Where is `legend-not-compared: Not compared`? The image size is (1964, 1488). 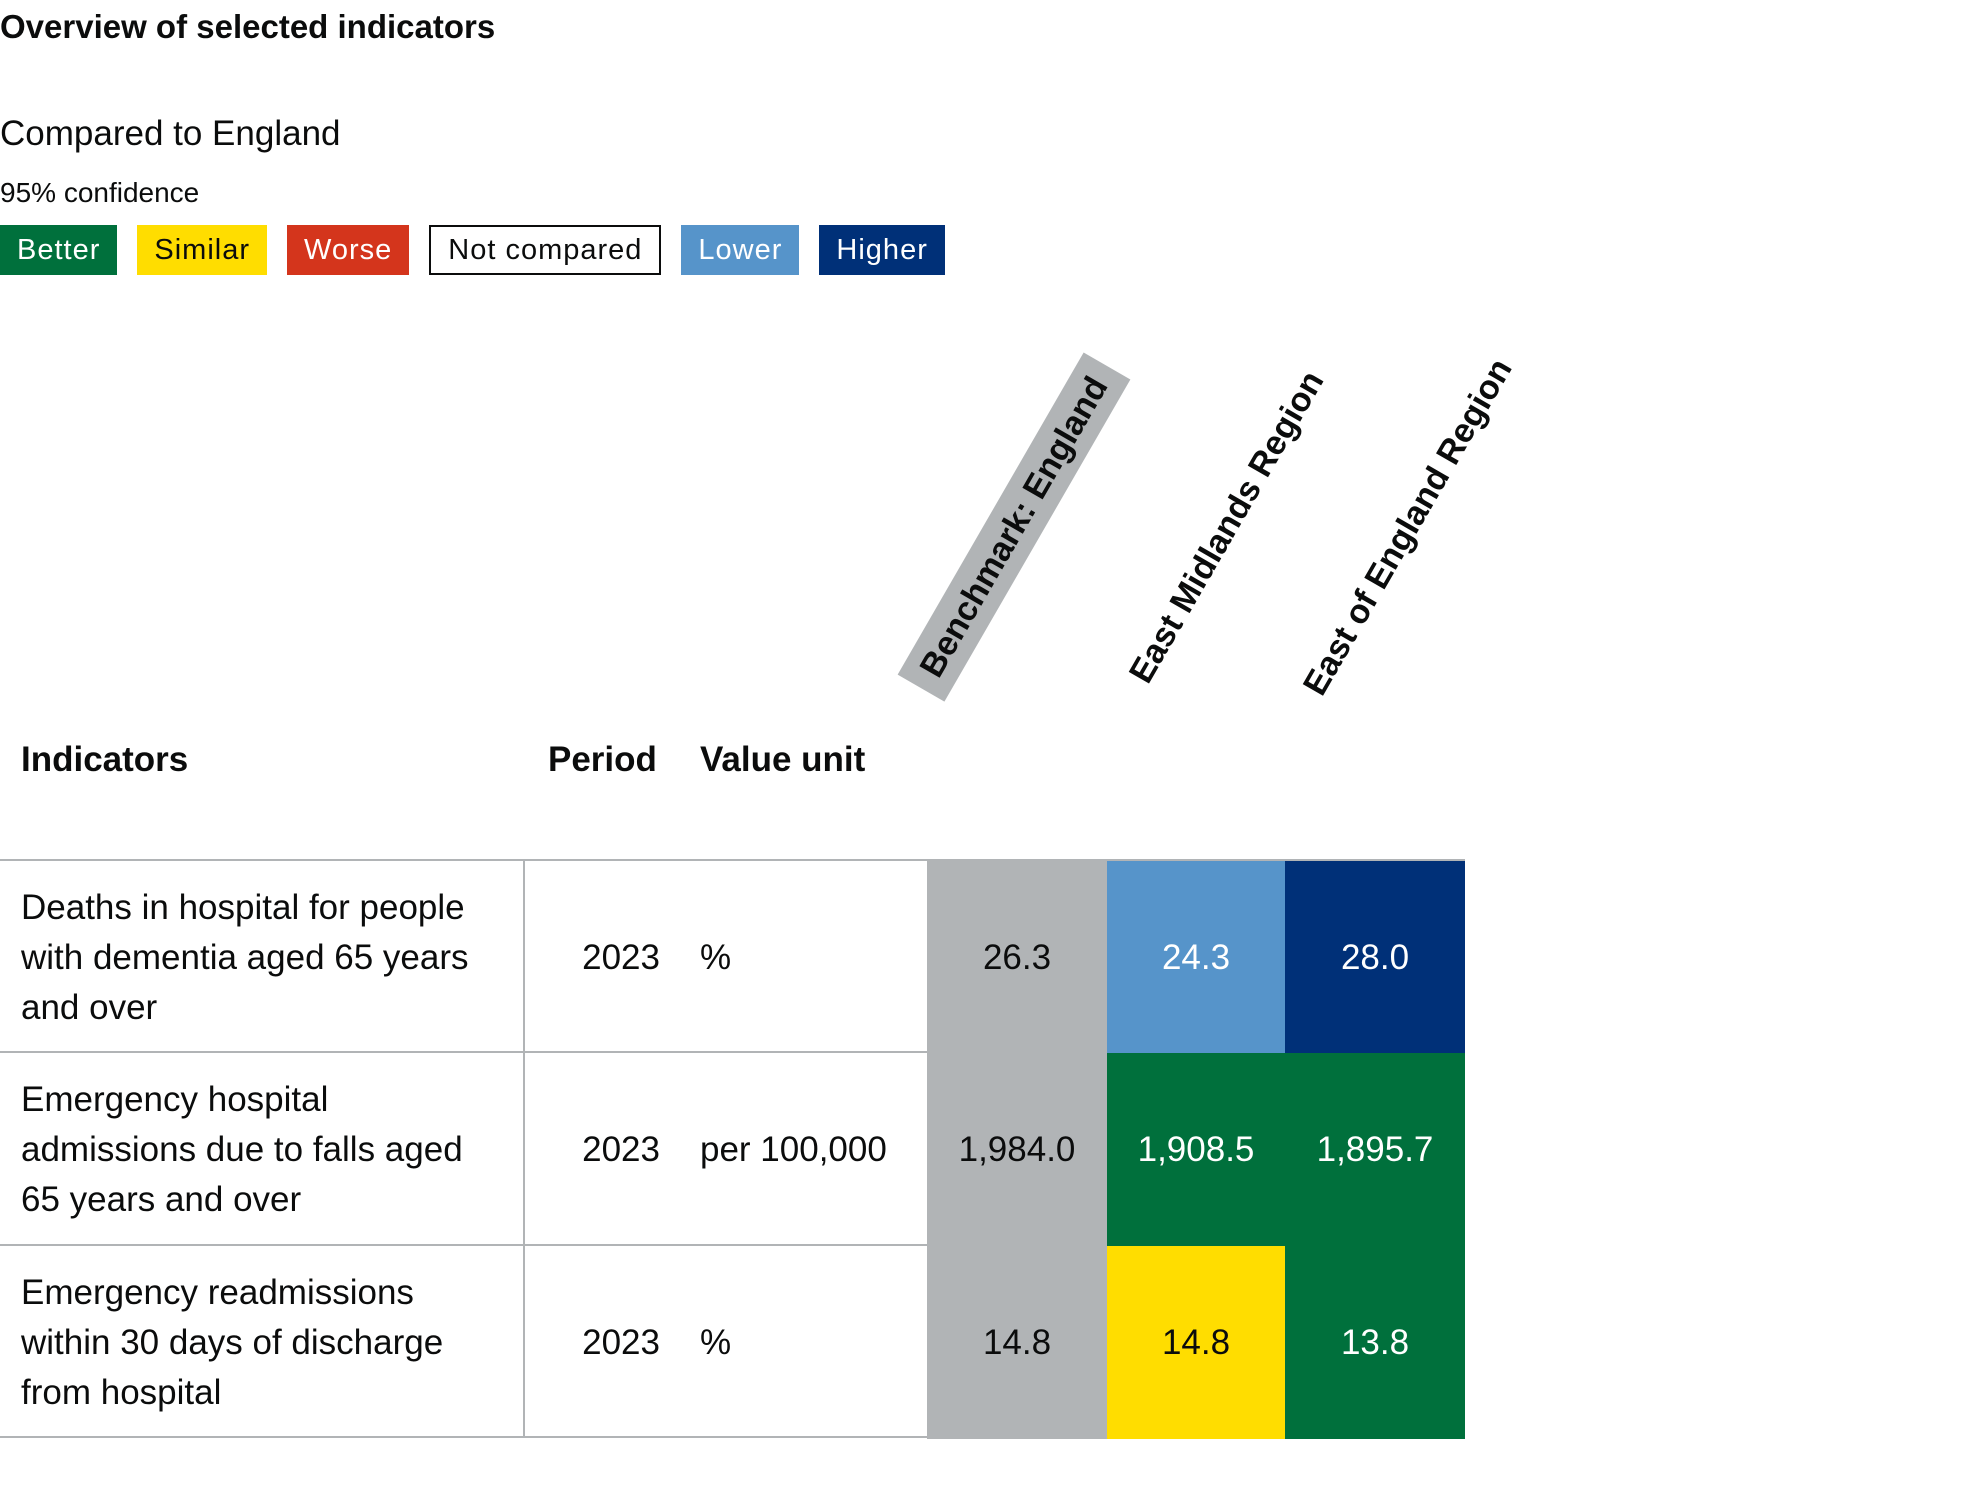
legend-not-compared: Not compared is located at coordinates (545, 250).